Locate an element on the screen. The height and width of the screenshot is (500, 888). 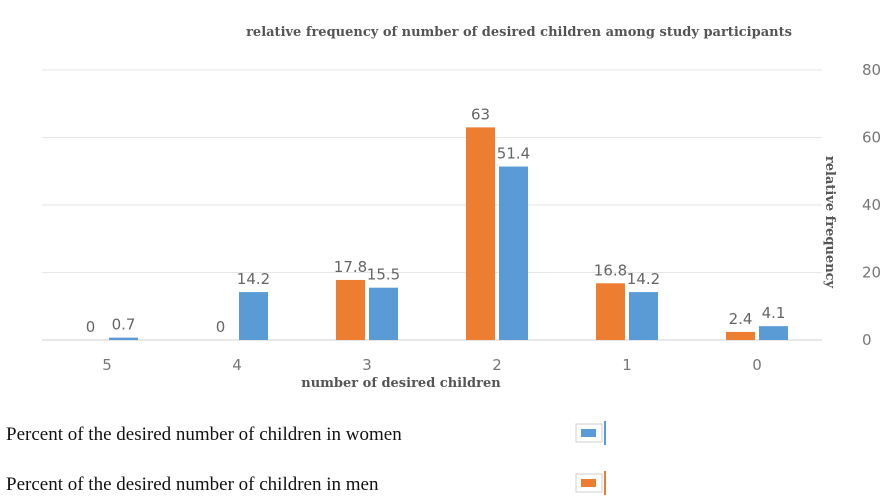
x-tick-label: 4 is located at coordinates (237, 365).